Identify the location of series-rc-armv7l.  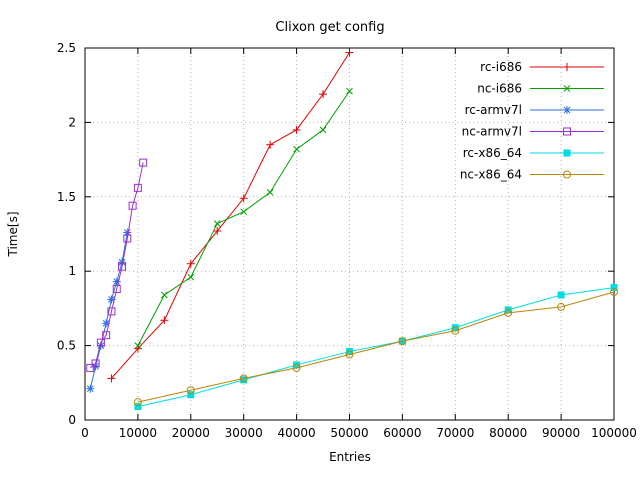
(109, 310).